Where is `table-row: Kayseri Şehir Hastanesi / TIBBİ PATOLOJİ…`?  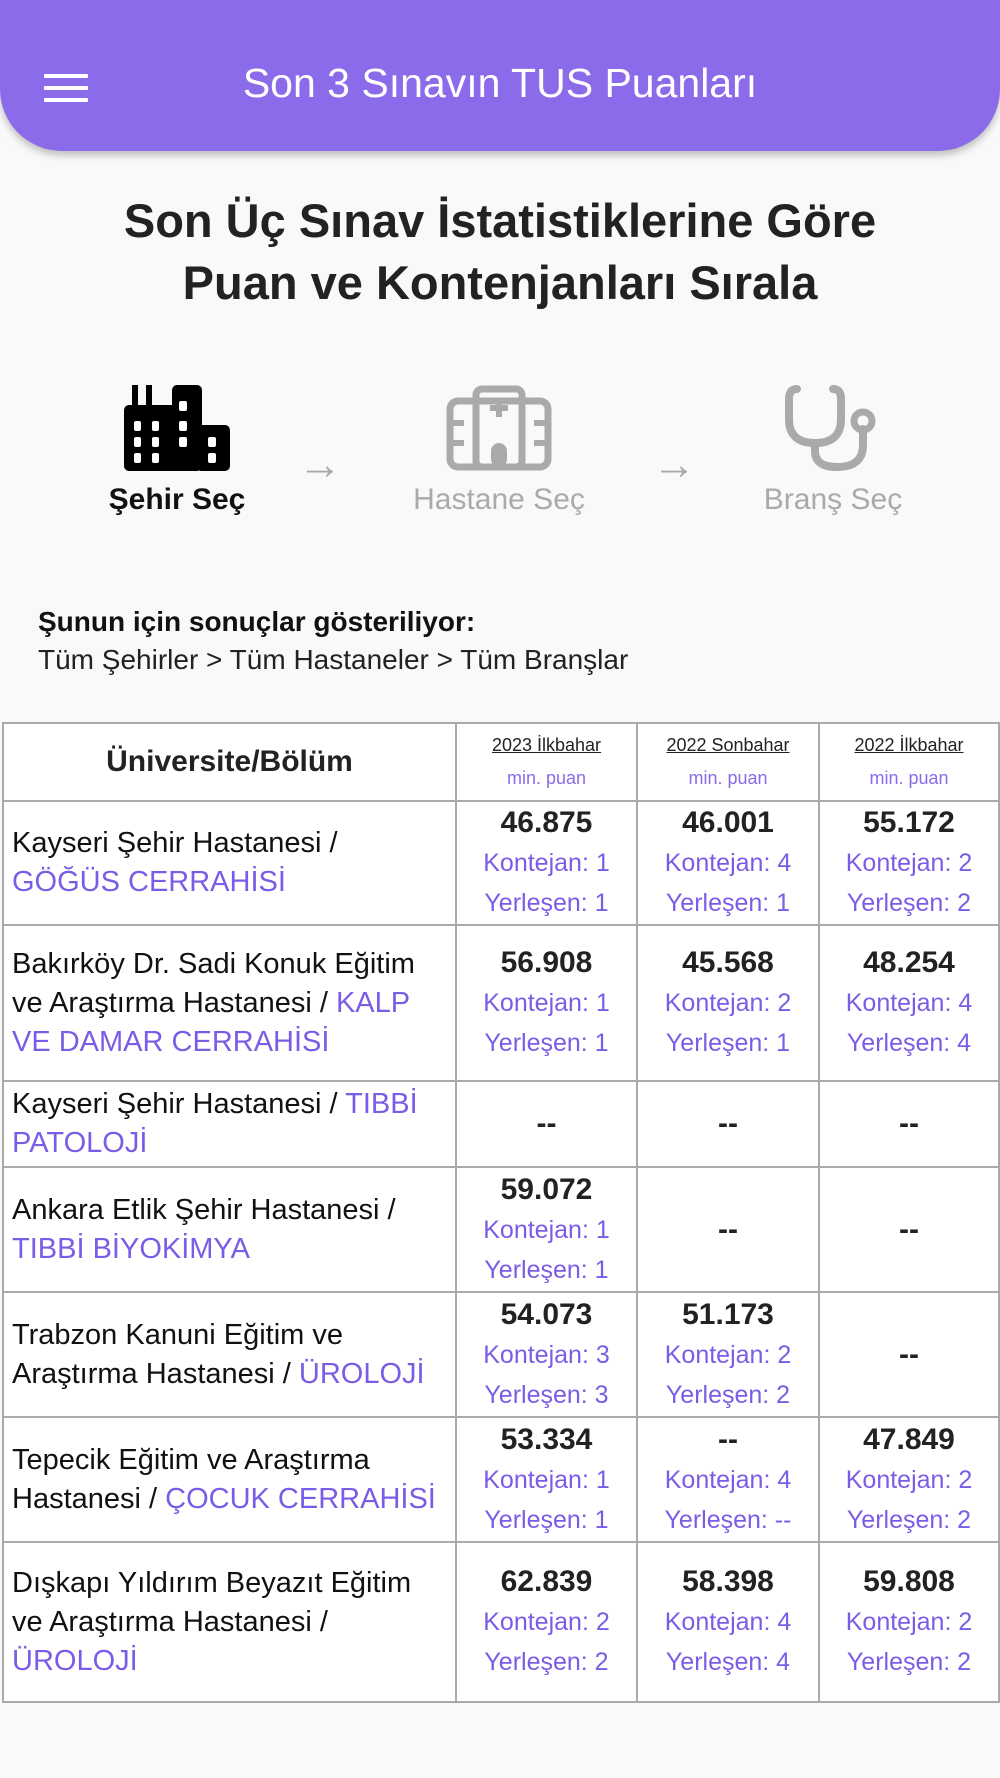
table-row: Kayseri Şehir Hastanesi / TIBBİ PATOLOJİ… is located at coordinates (501, 1124).